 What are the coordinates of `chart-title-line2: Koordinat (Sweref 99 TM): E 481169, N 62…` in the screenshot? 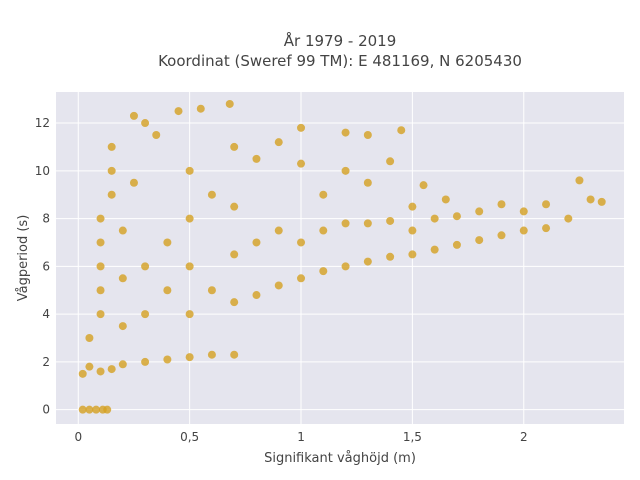 It's located at (340, 61).